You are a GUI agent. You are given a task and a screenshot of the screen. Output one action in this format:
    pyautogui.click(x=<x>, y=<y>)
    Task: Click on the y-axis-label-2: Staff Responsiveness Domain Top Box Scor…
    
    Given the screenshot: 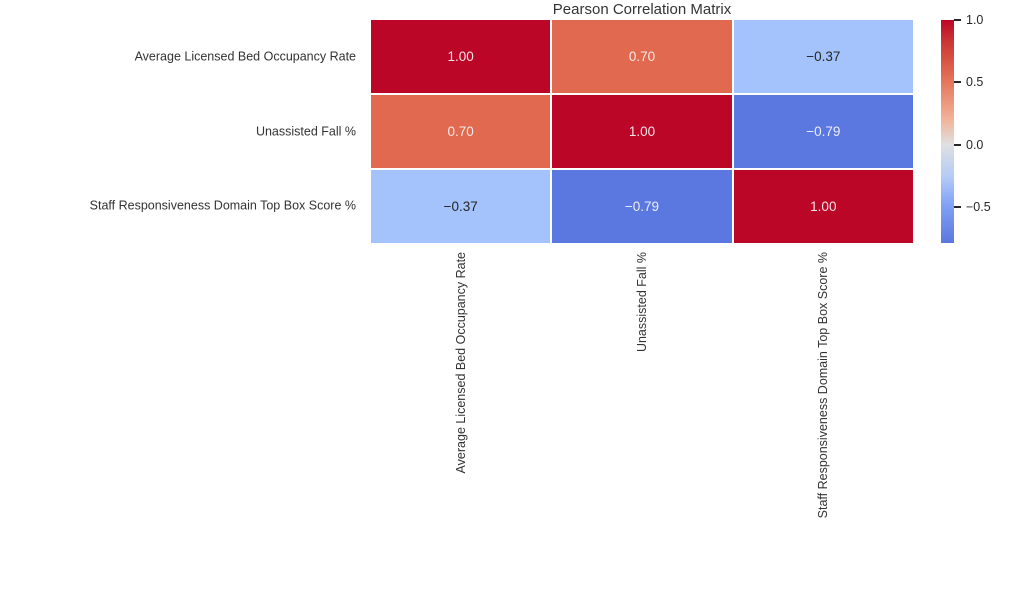 What is the action you would take?
    pyautogui.click(x=222, y=205)
    